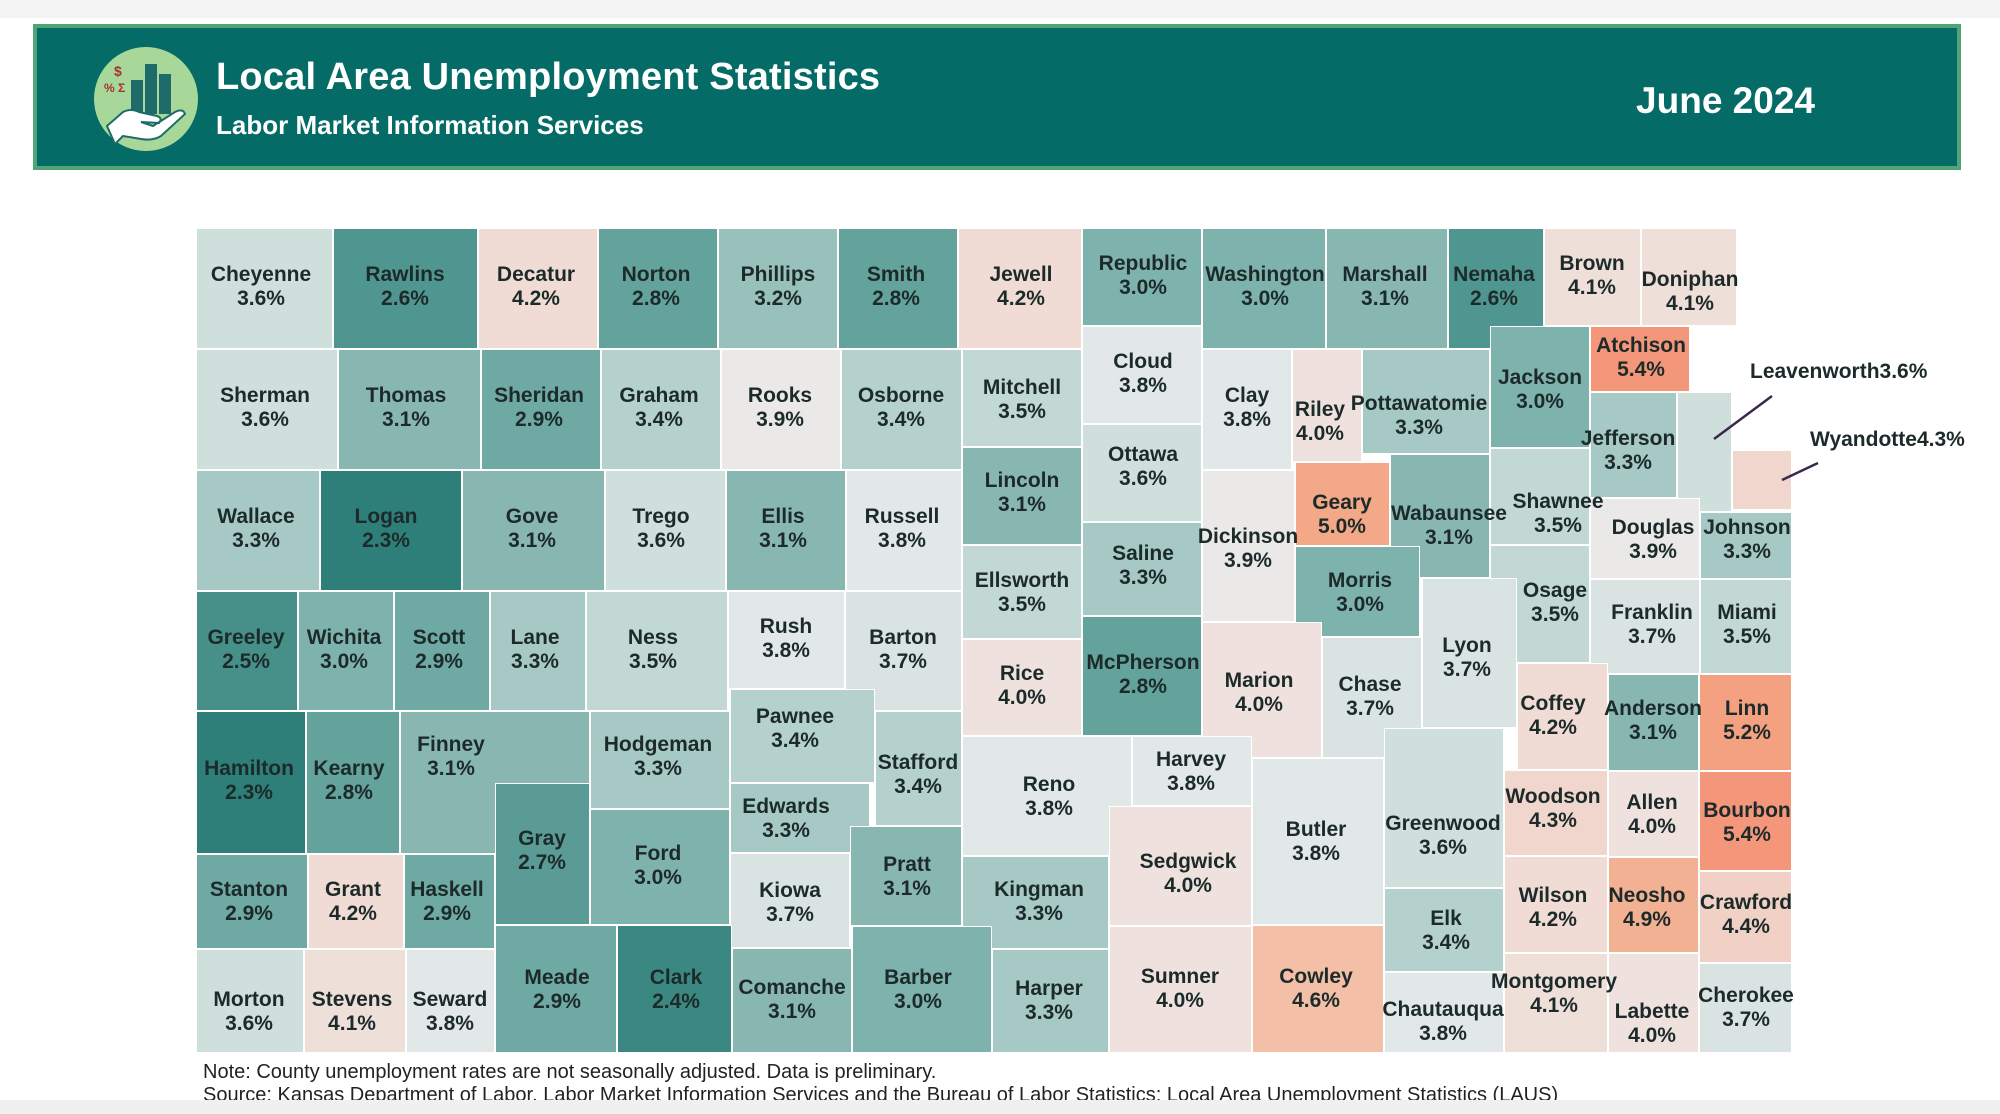 The image size is (2000, 1114). What do you see at coordinates (786, 806) in the screenshot?
I see `county-name: Edwards` at bounding box center [786, 806].